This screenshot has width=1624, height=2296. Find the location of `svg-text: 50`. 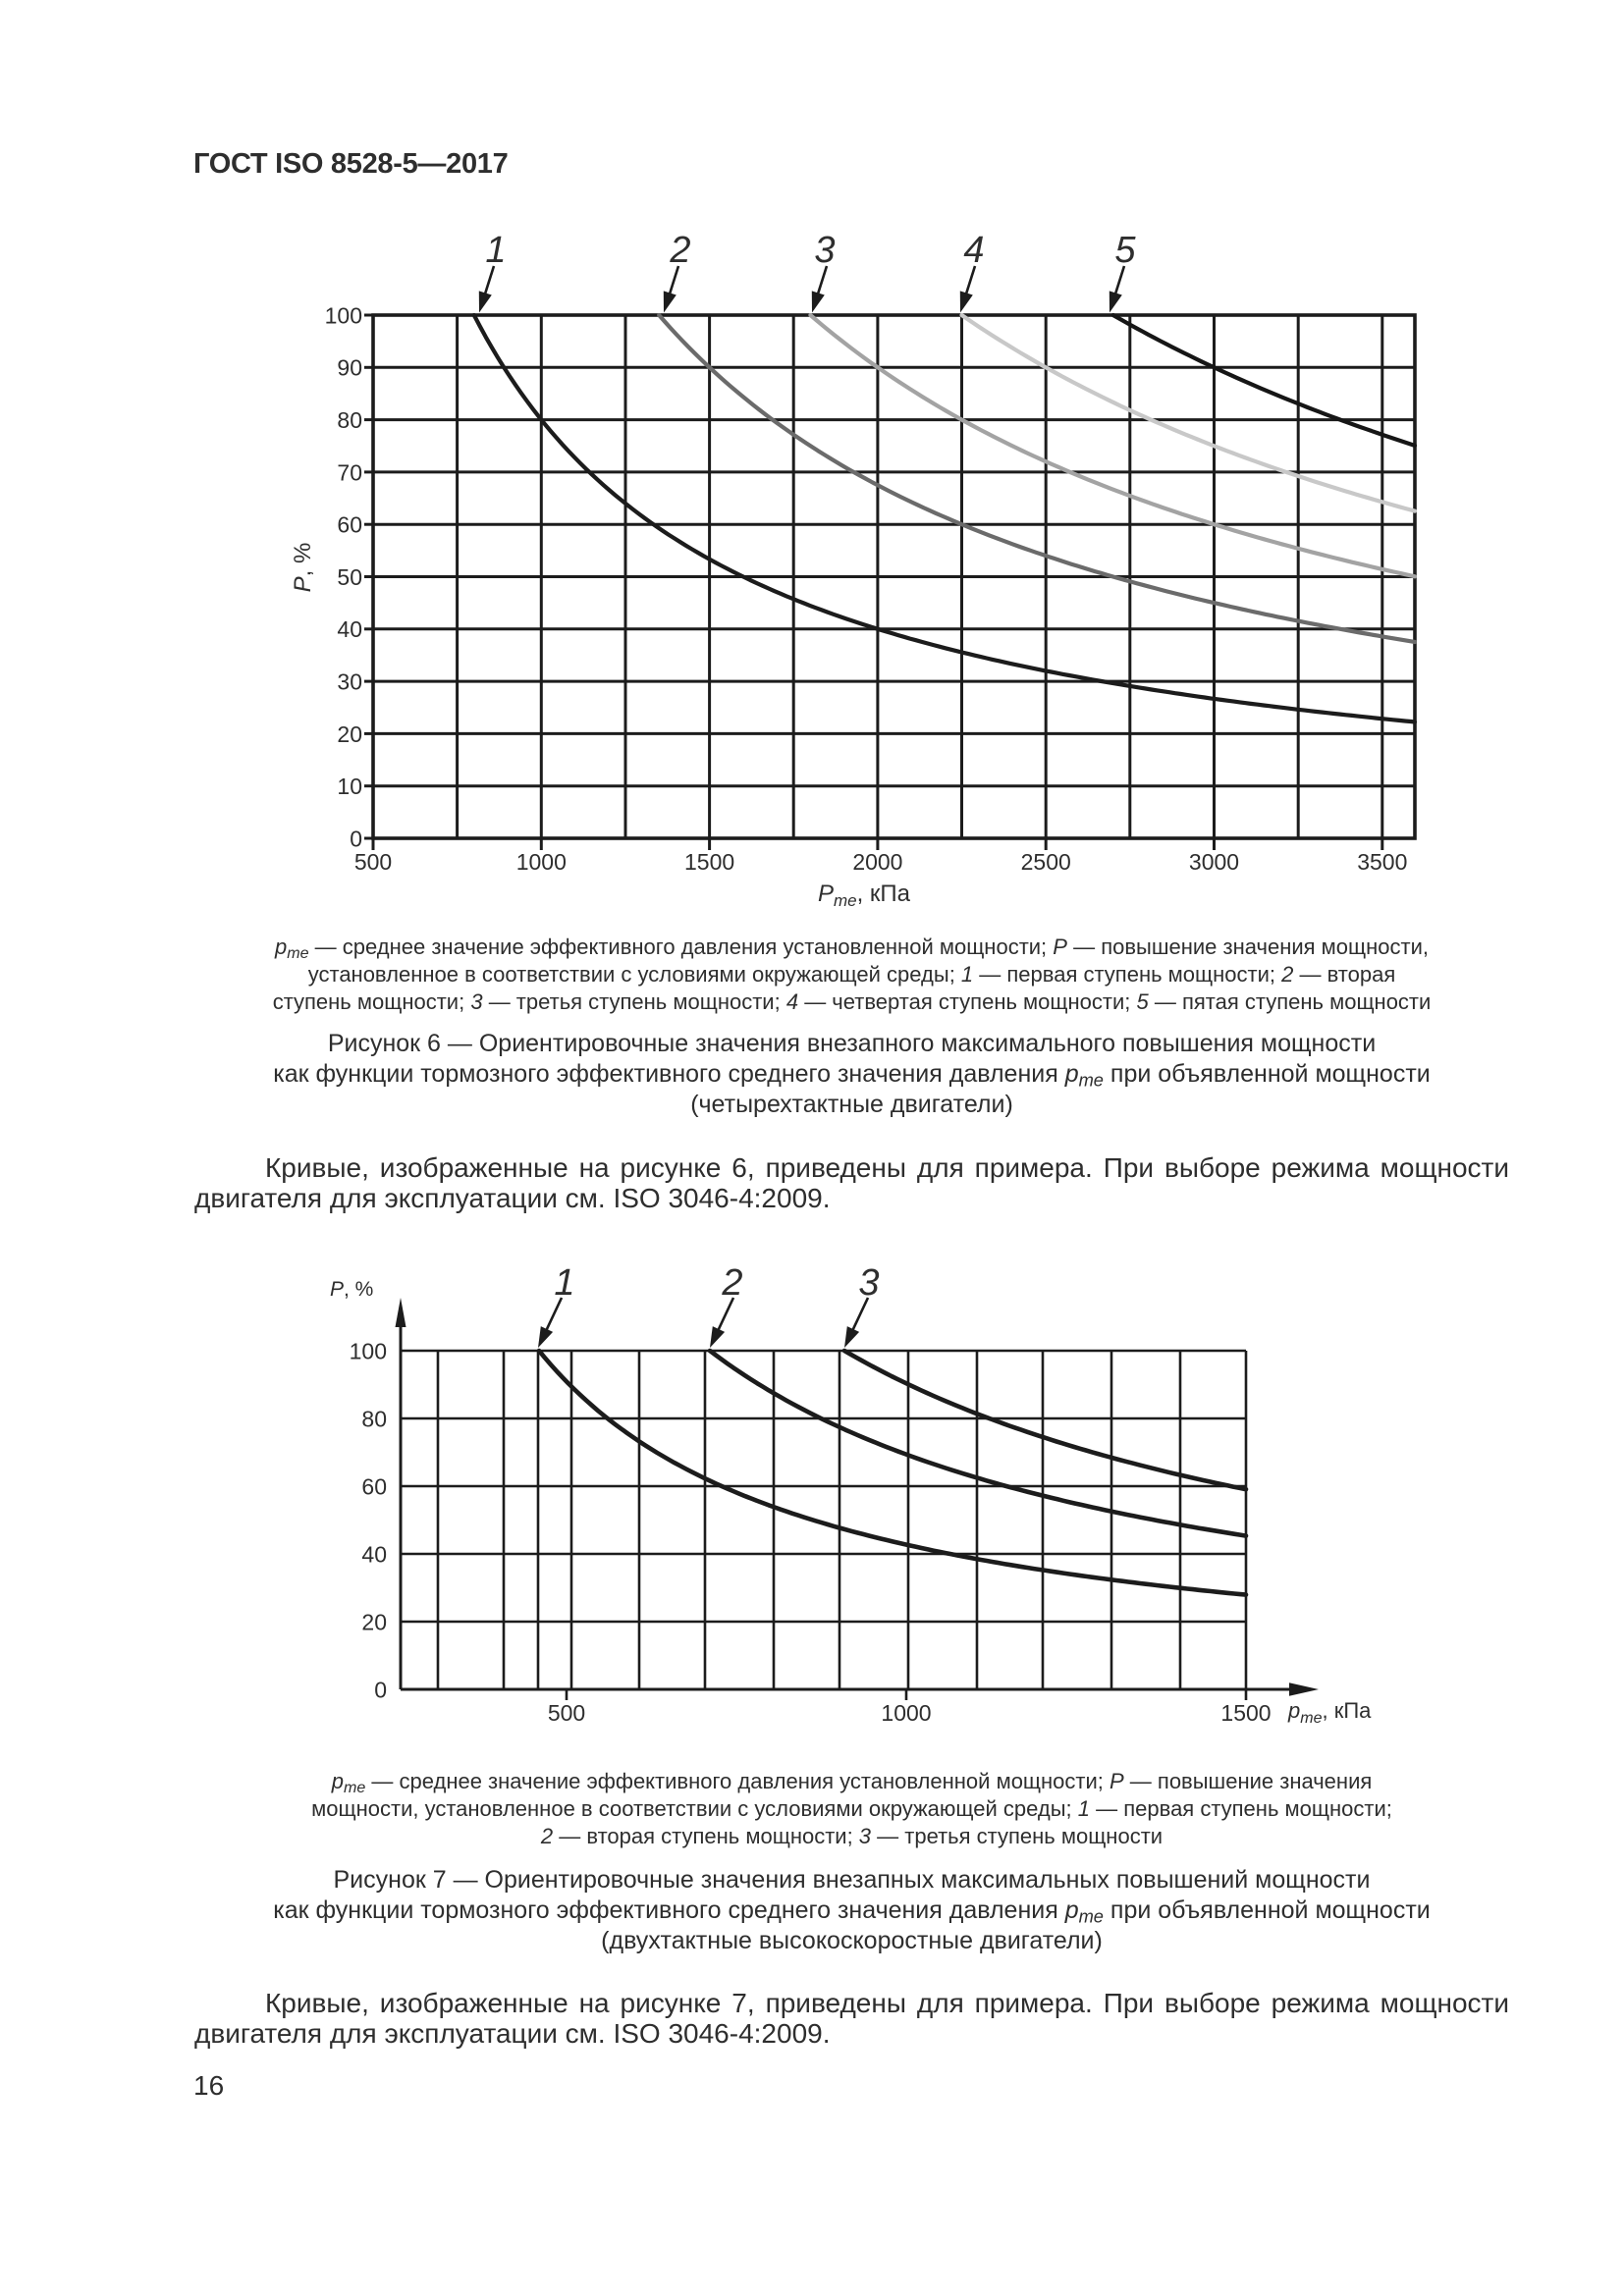

svg-text: 50 is located at coordinates (349, 577).